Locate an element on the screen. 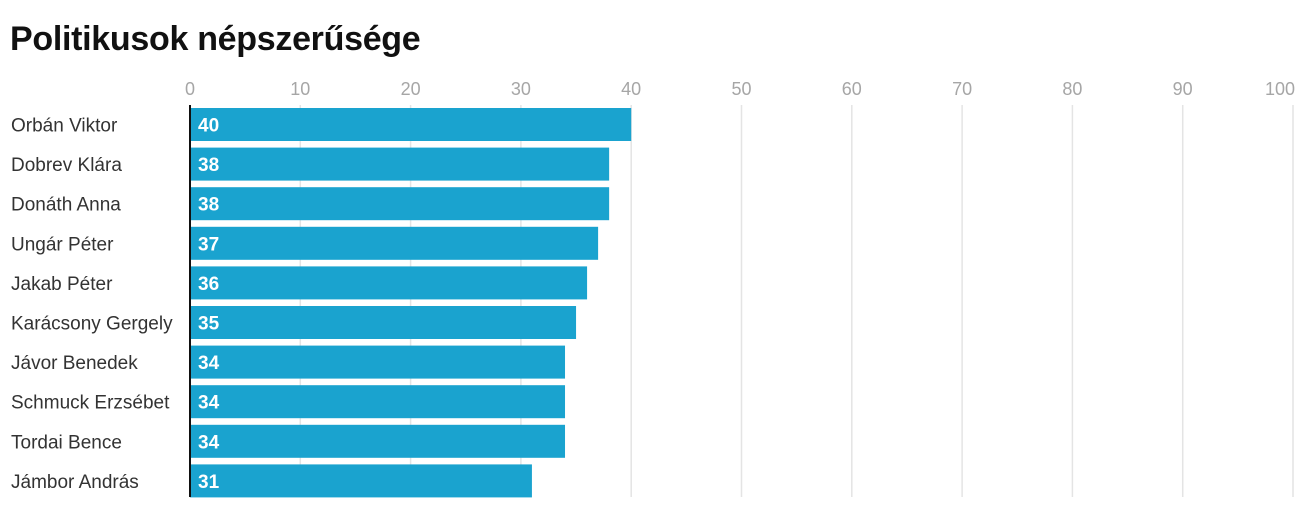 This screenshot has width=1300, height=532. x-tick-label-0: 0 is located at coordinates (190, 89).